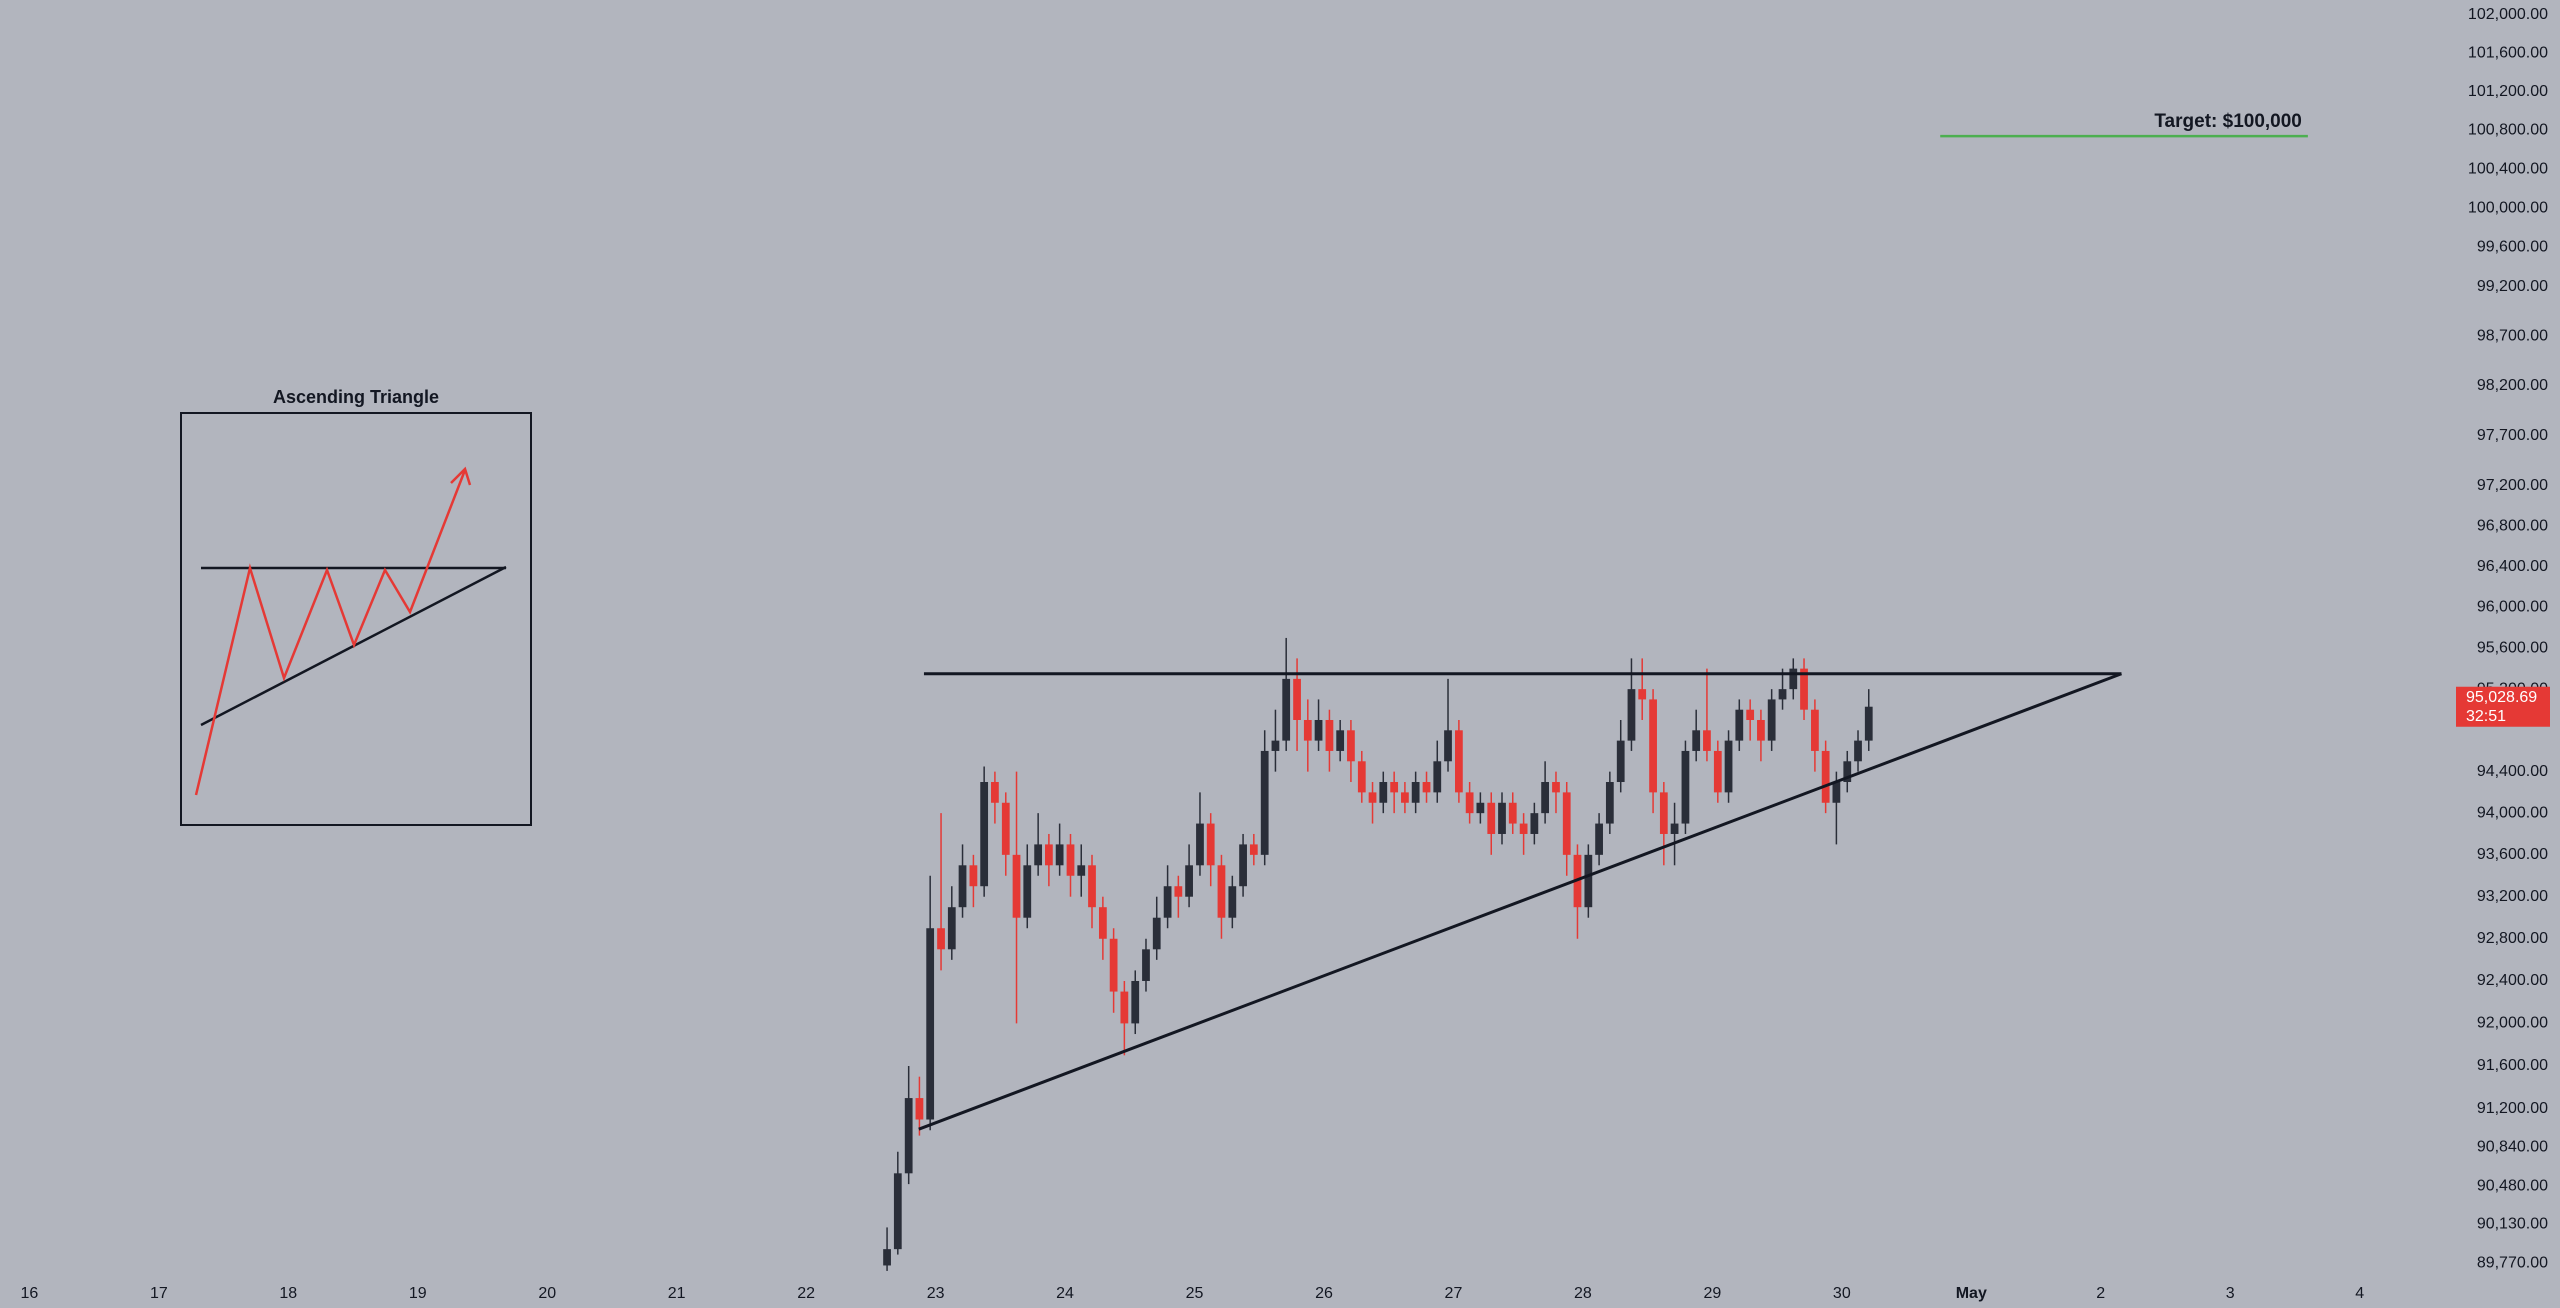 The image size is (2560, 1308). Describe the element at coordinates (2512, 566) in the screenshot. I see `y-tick-label: 96,400.00` at that location.